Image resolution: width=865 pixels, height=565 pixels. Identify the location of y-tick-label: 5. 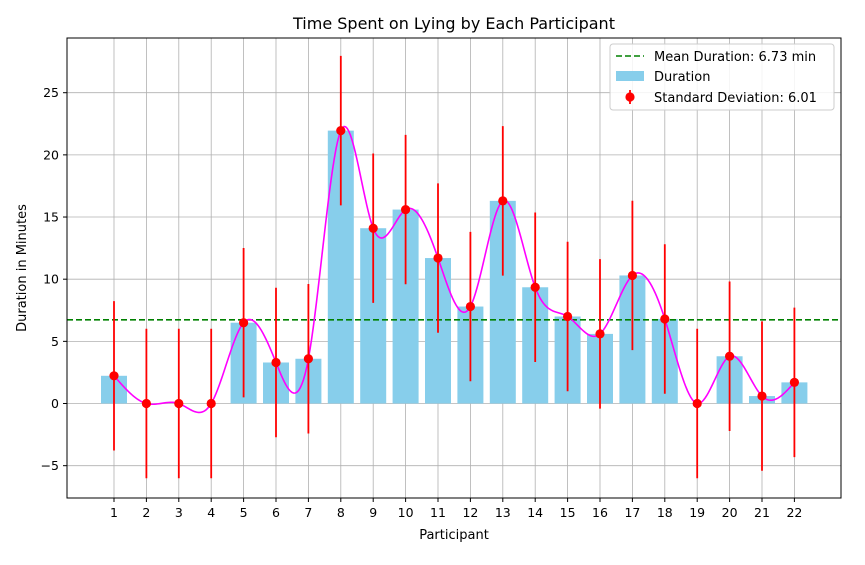
(55, 341).